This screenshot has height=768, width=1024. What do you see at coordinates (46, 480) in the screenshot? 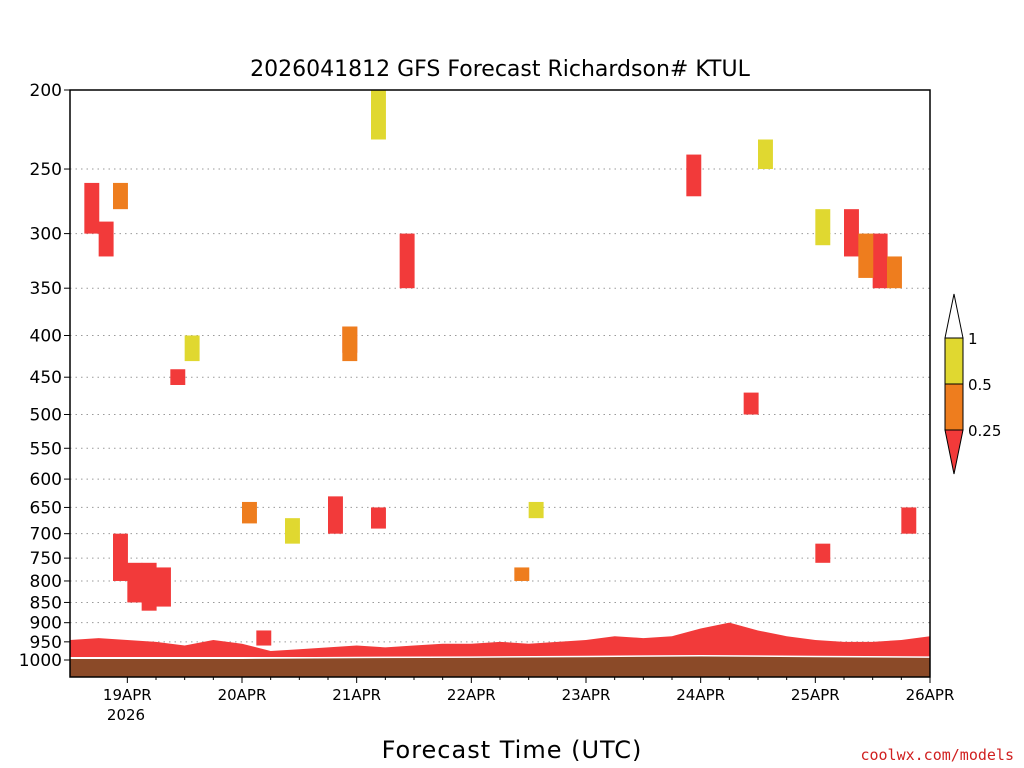
I see `y-tick-label: 600` at bounding box center [46, 480].